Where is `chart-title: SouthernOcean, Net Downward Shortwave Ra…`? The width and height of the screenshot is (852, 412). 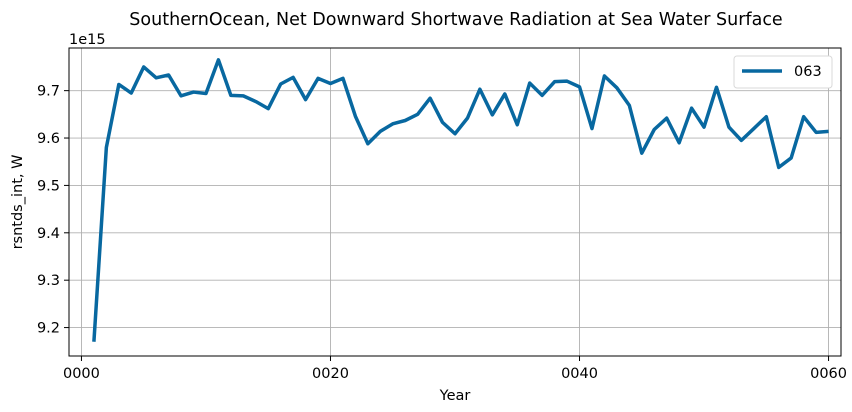 chart-title: SouthernOcean, Net Downward Shortwave Ra… is located at coordinates (455, 20).